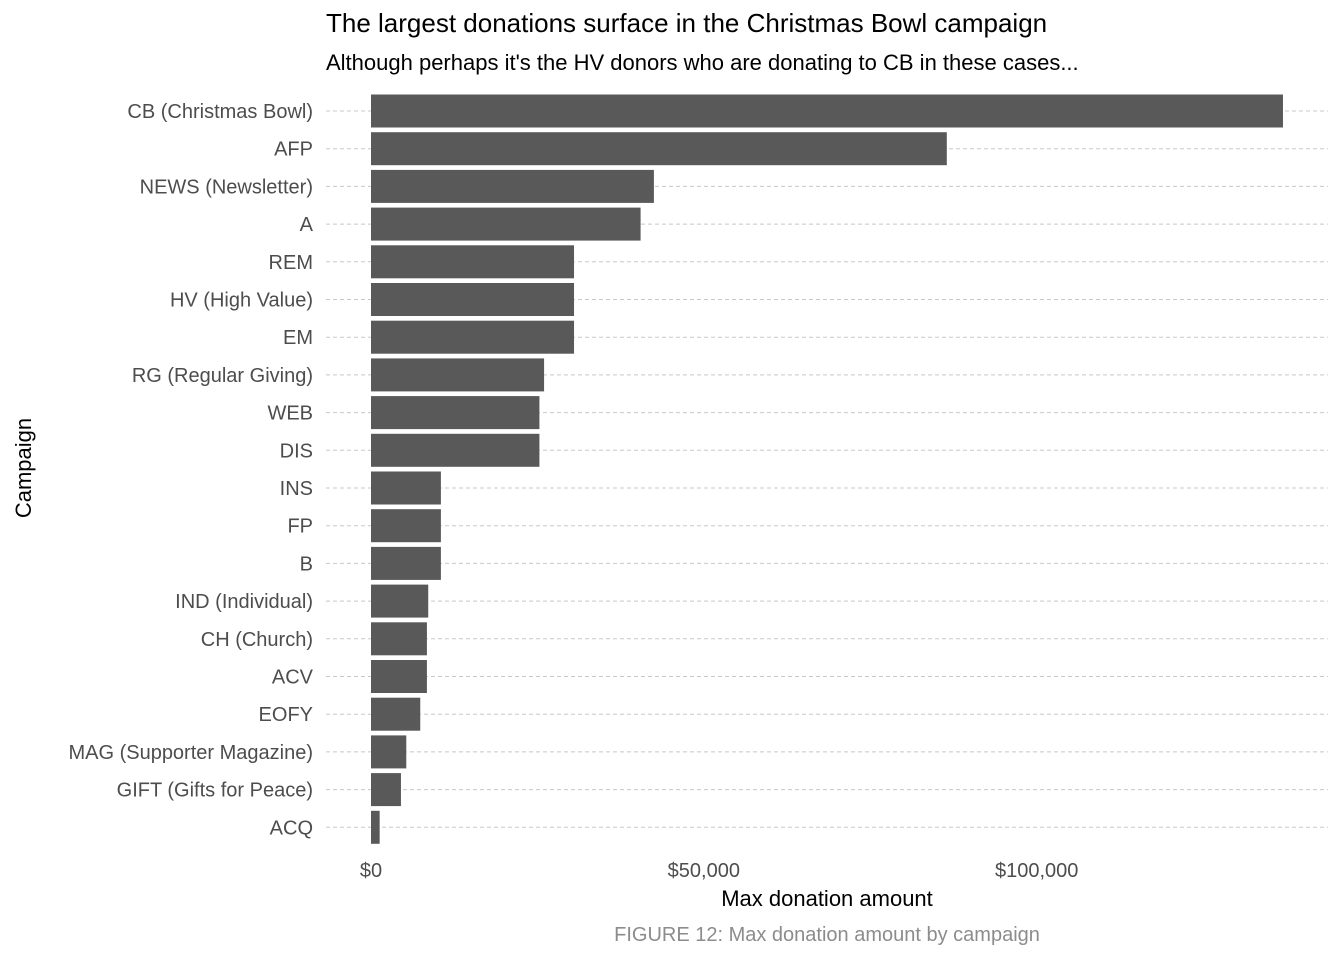  Describe the element at coordinates (298, 338) in the screenshot. I see `y-tick-label: EM` at that location.